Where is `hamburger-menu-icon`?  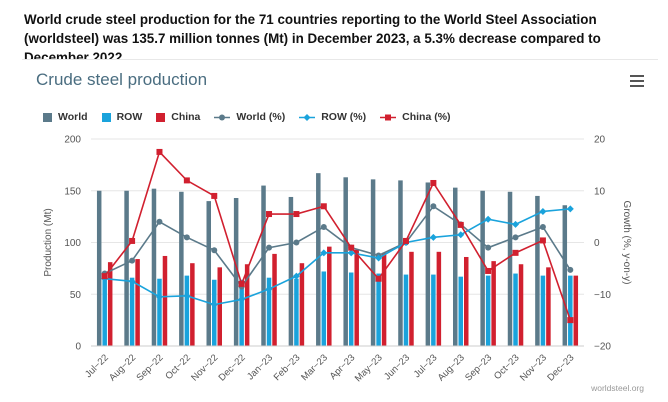
hamburger-menu-icon is located at coordinates (637, 82).